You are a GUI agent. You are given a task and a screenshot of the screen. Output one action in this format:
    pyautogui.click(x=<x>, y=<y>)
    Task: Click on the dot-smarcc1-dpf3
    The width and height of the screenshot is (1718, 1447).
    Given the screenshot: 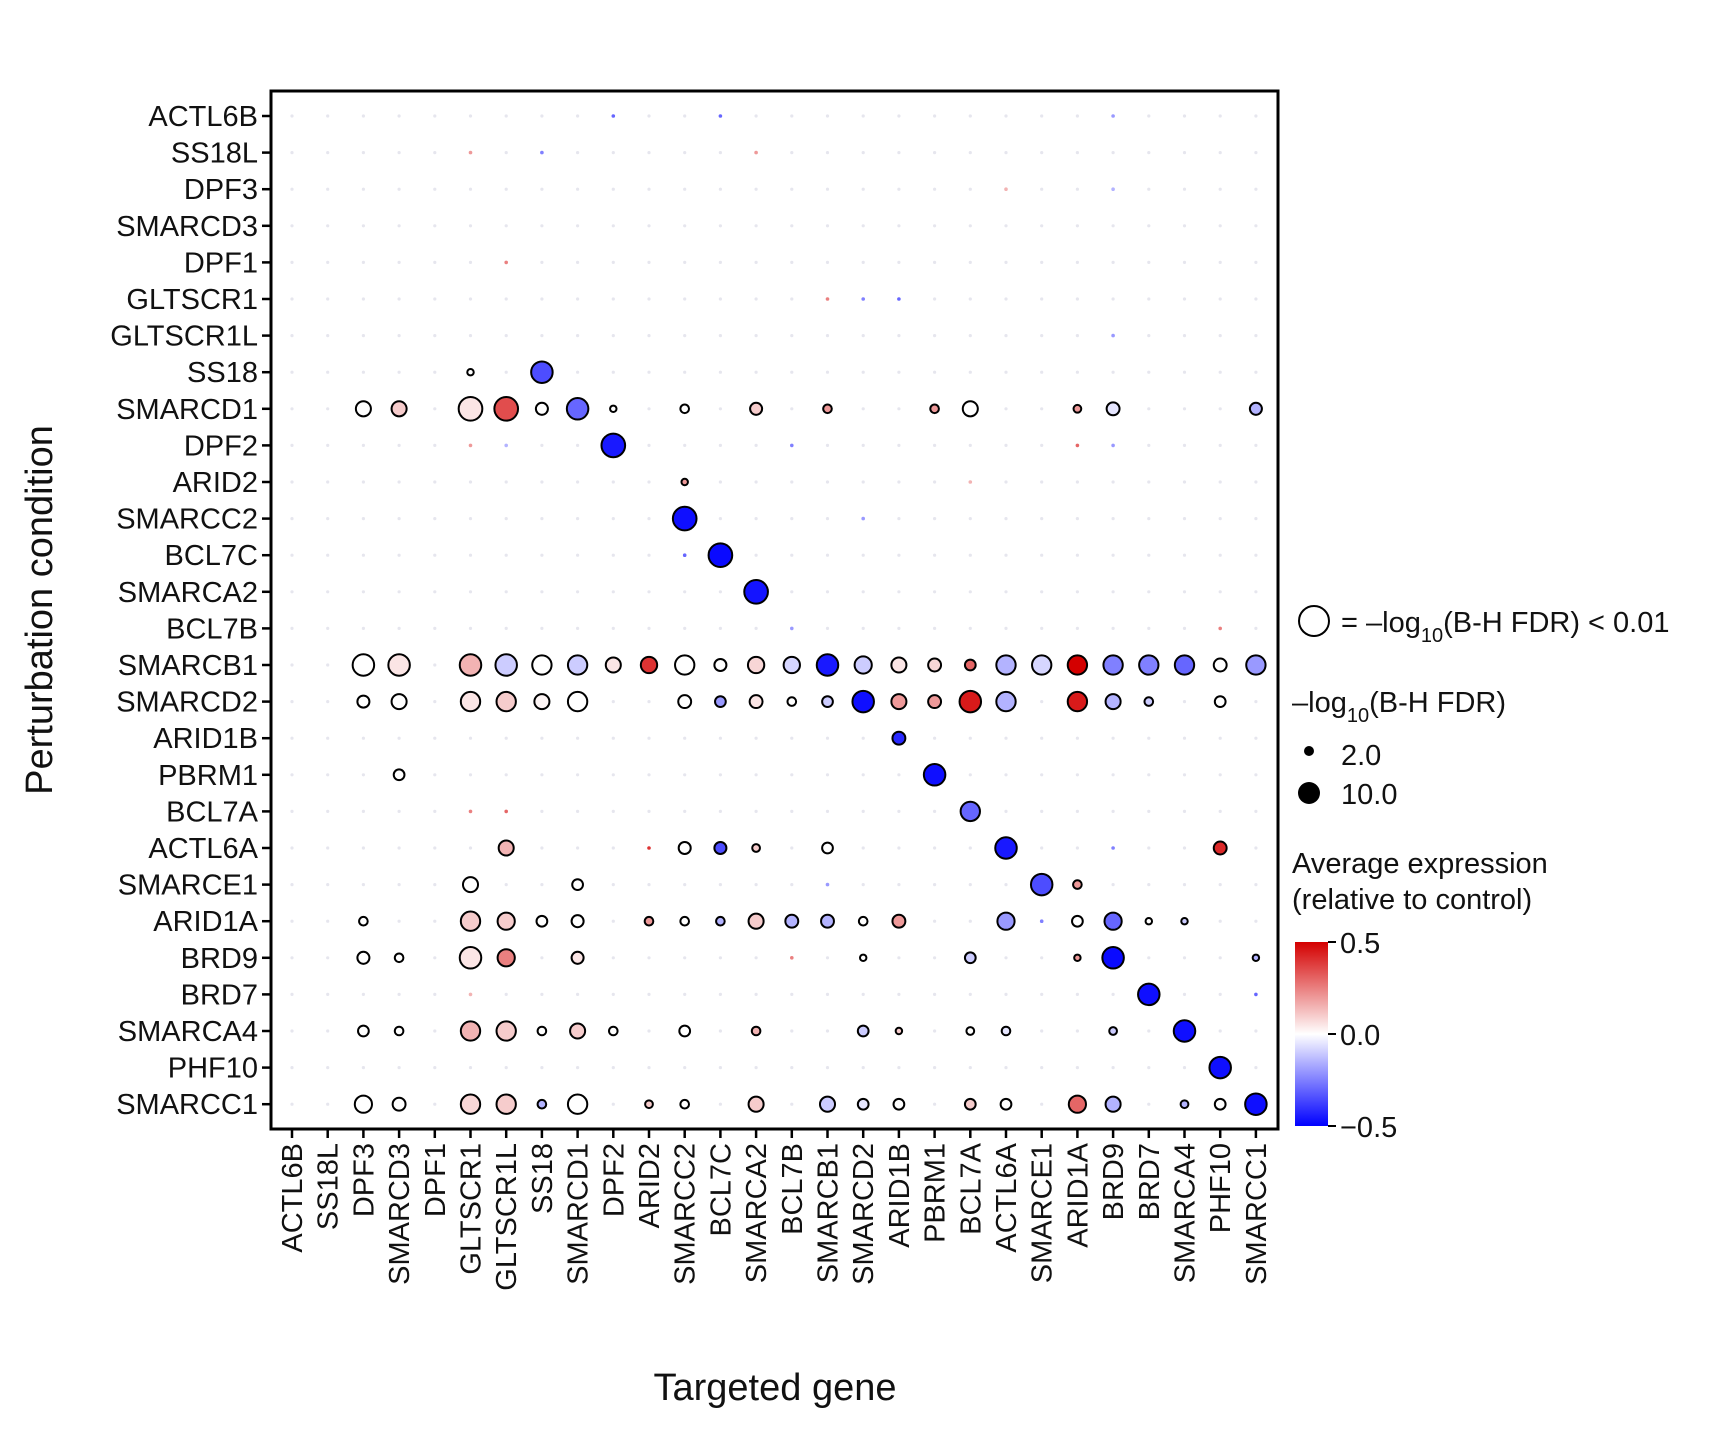 What is the action you would take?
    pyautogui.click(x=363, y=1104)
    